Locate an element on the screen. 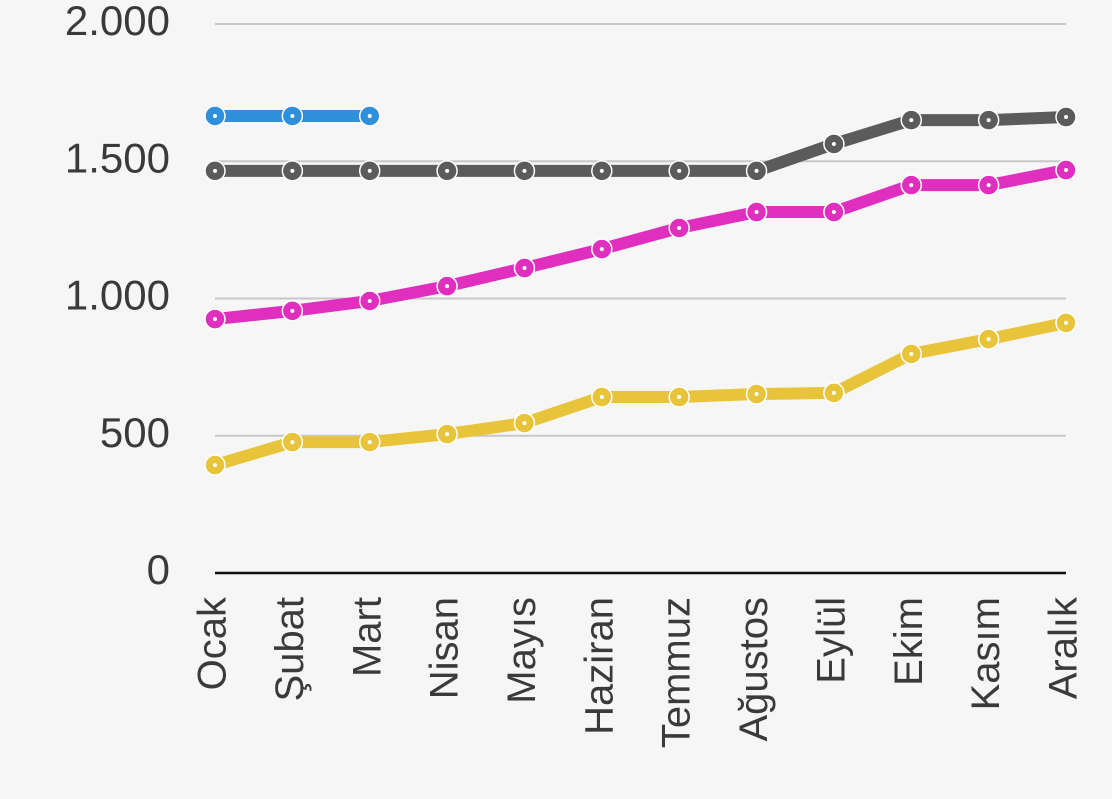  y-tick-label: 1.000 is located at coordinates (117, 295).